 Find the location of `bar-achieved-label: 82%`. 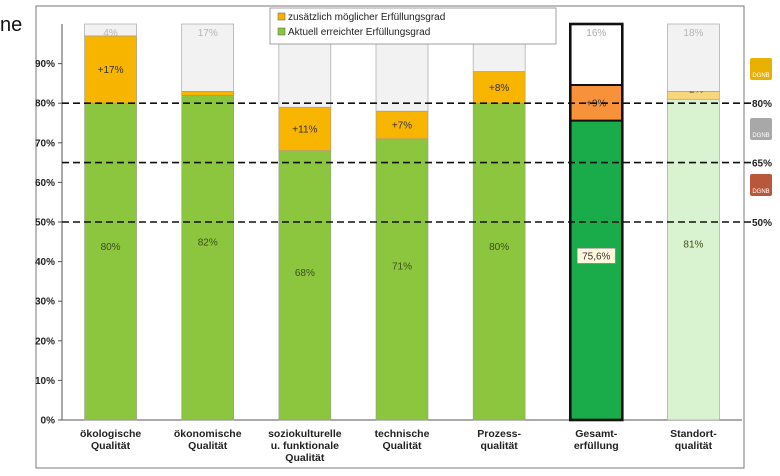

bar-achieved-label: 82% is located at coordinates (208, 242).